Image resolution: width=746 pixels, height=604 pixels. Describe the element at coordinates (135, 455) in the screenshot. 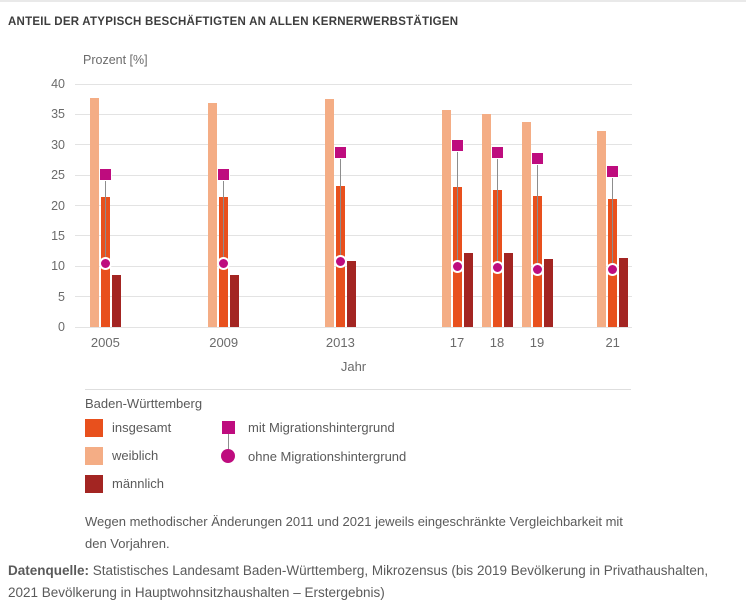

I see `legend-label-weiblich: weiblich` at that location.